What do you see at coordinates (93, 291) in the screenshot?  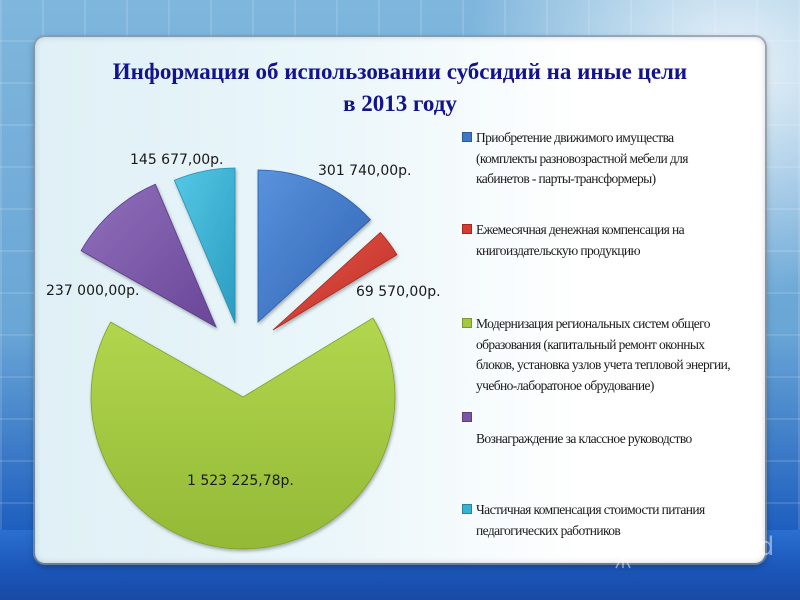 I see `data-label-purple: 237 000,00р.` at bounding box center [93, 291].